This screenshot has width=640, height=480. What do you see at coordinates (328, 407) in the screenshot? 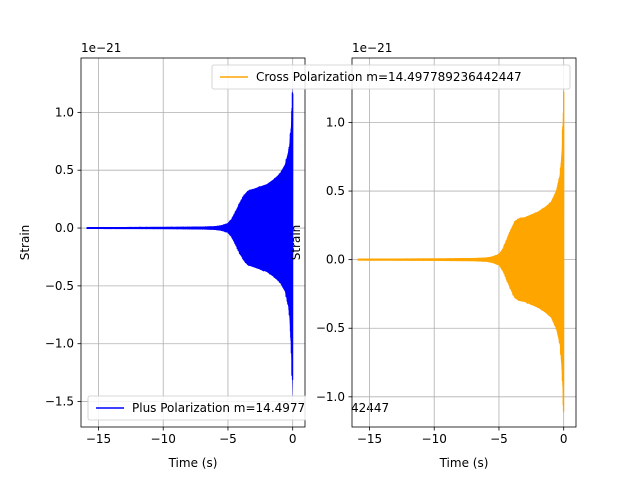
I see `legend-overlap-mask` at bounding box center [328, 407].